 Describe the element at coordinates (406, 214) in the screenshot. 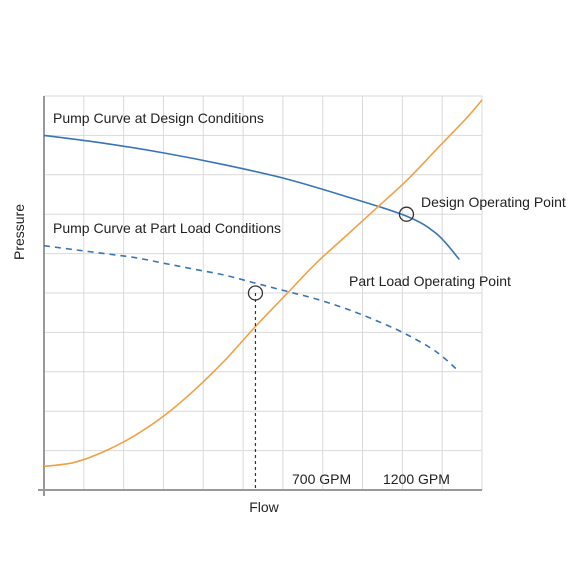

I see `design-operating-point-marker` at that location.